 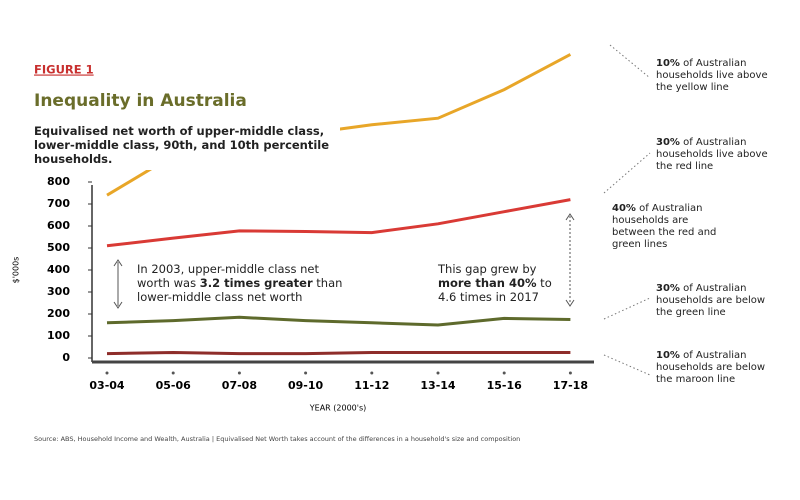 I want to click on x-axis-label: YEAR (2000's), so click(x=337, y=408).